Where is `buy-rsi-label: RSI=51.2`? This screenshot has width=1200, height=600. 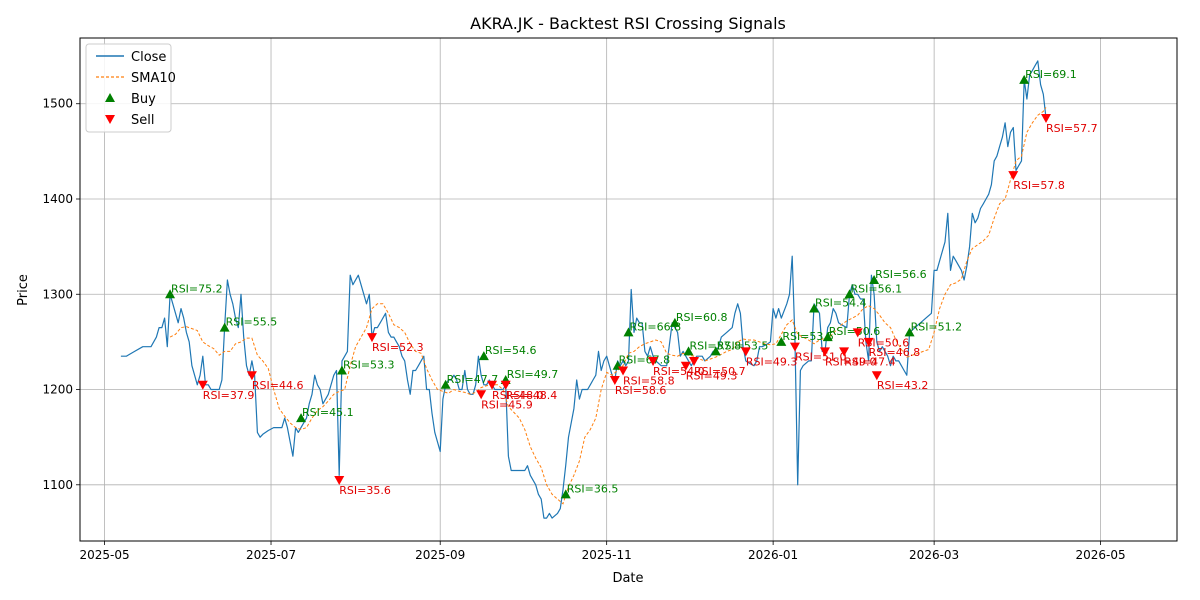 buy-rsi-label: RSI=51.2 is located at coordinates (937, 326).